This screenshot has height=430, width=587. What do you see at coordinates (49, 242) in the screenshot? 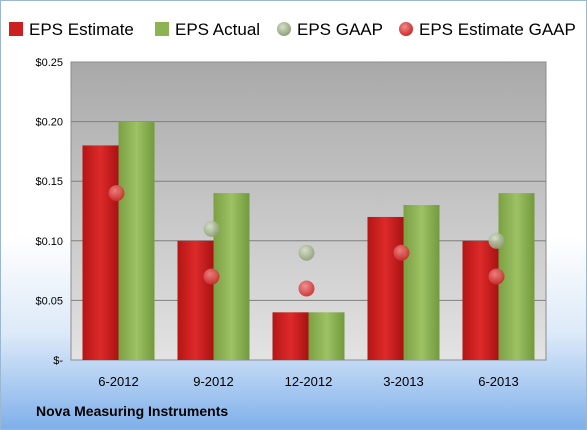
I see `y-tick-label: $0.10` at bounding box center [49, 242].